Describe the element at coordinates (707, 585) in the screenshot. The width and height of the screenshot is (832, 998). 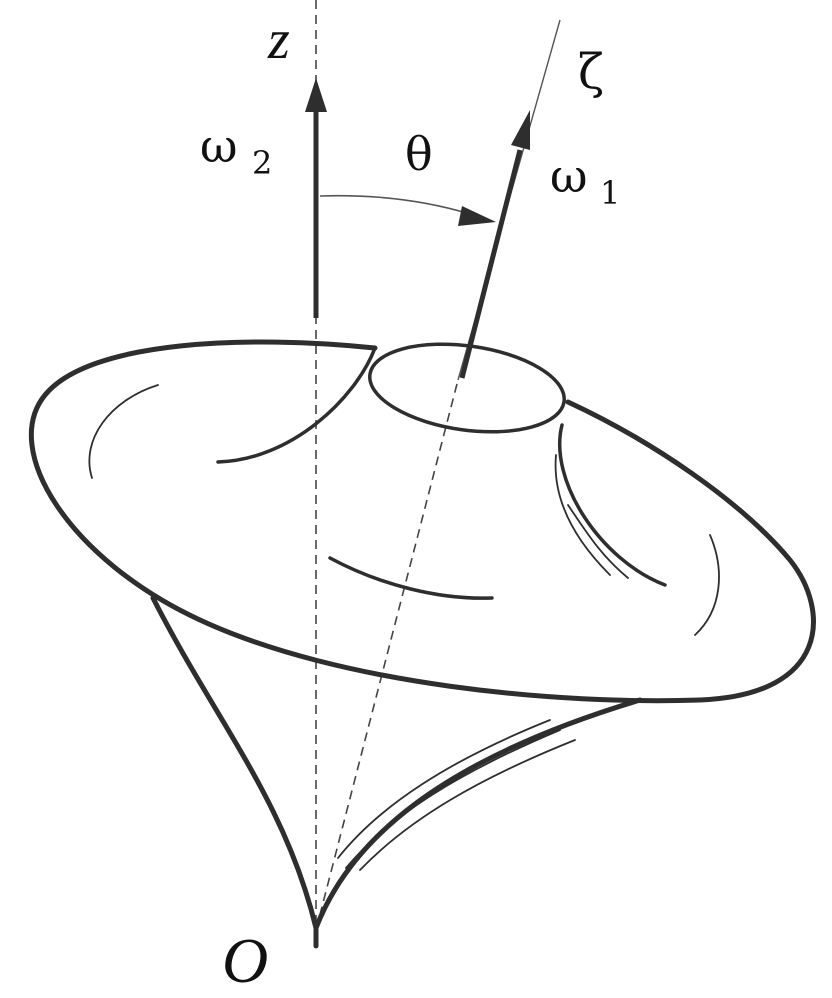
I see `shading-disc-far-right` at that location.